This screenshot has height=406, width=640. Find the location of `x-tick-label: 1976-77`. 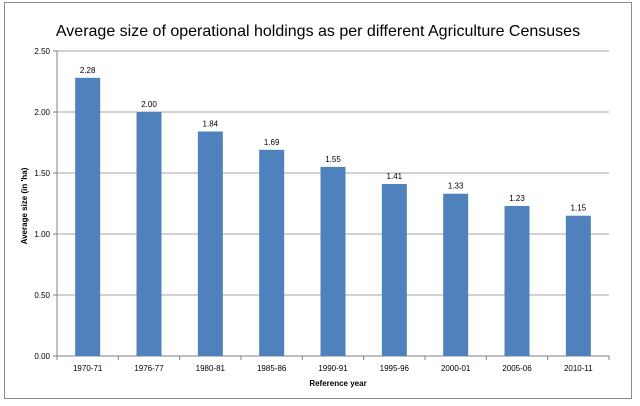

x-tick-label: 1976-77 is located at coordinates (149, 368).